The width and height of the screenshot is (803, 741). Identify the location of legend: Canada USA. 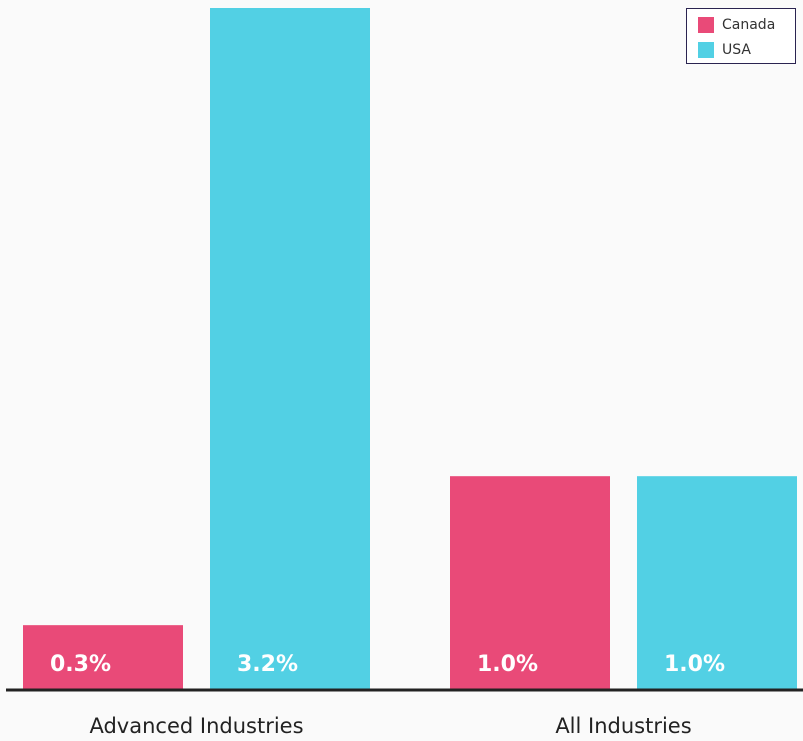
(741, 36).